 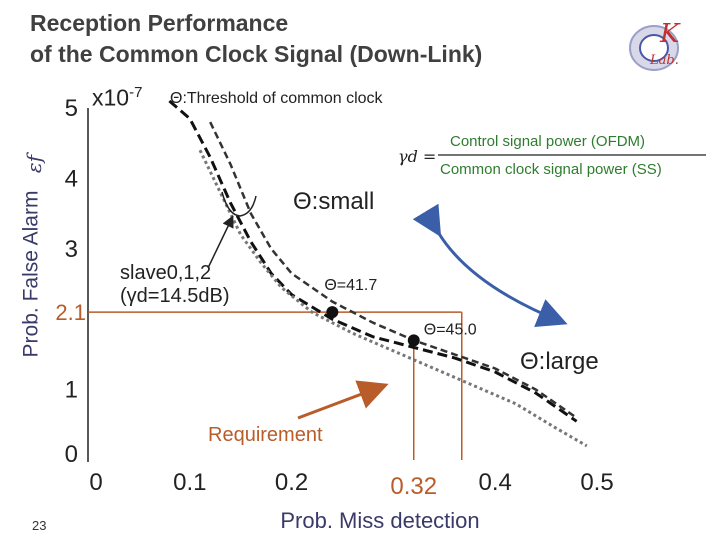 What do you see at coordinates (413, 486) in the screenshot?
I see `x-tick-label-highlight: 0.32` at bounding box center [413, 486].